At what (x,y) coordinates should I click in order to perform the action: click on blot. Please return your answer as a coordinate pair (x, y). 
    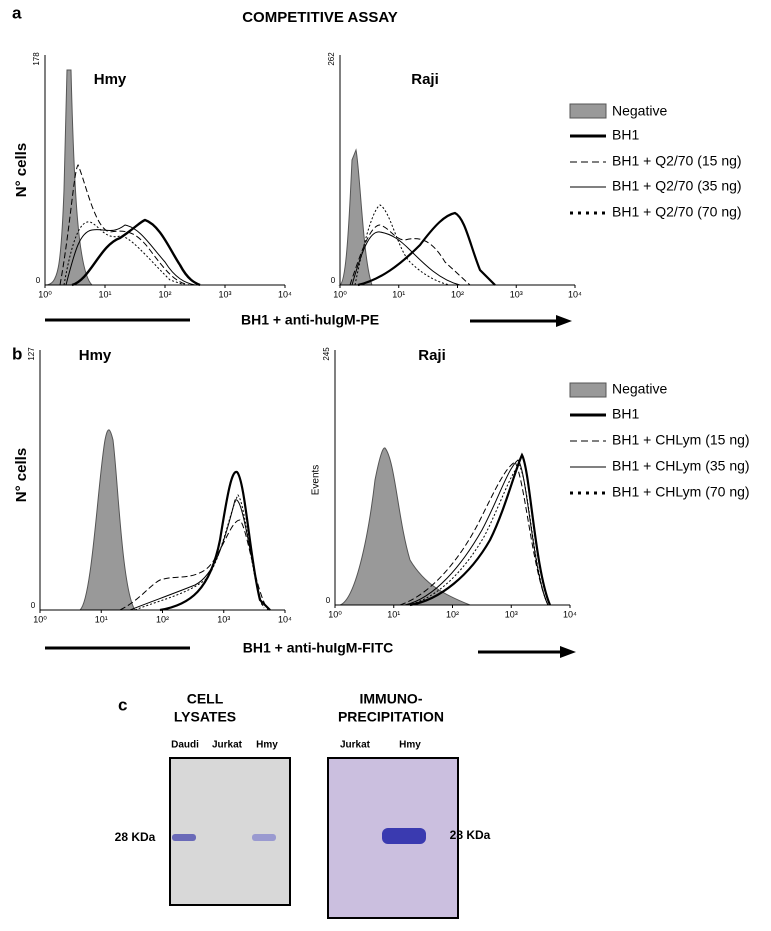
    Looking at the image, I should click on (230, 831).